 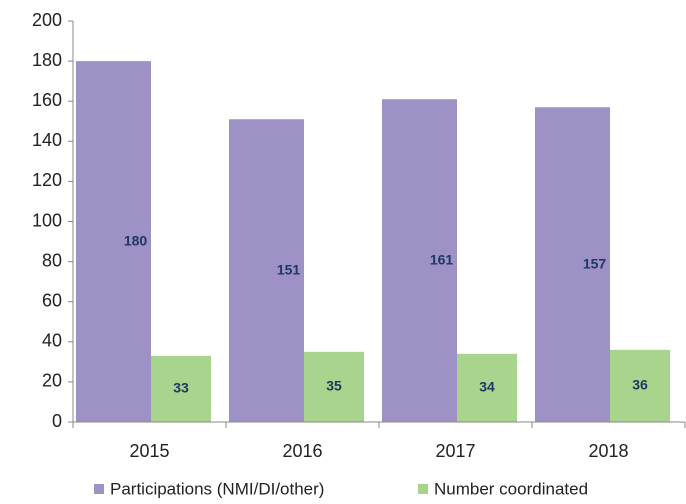 I want to click on value-label: 35, so click(x=334, y=386).